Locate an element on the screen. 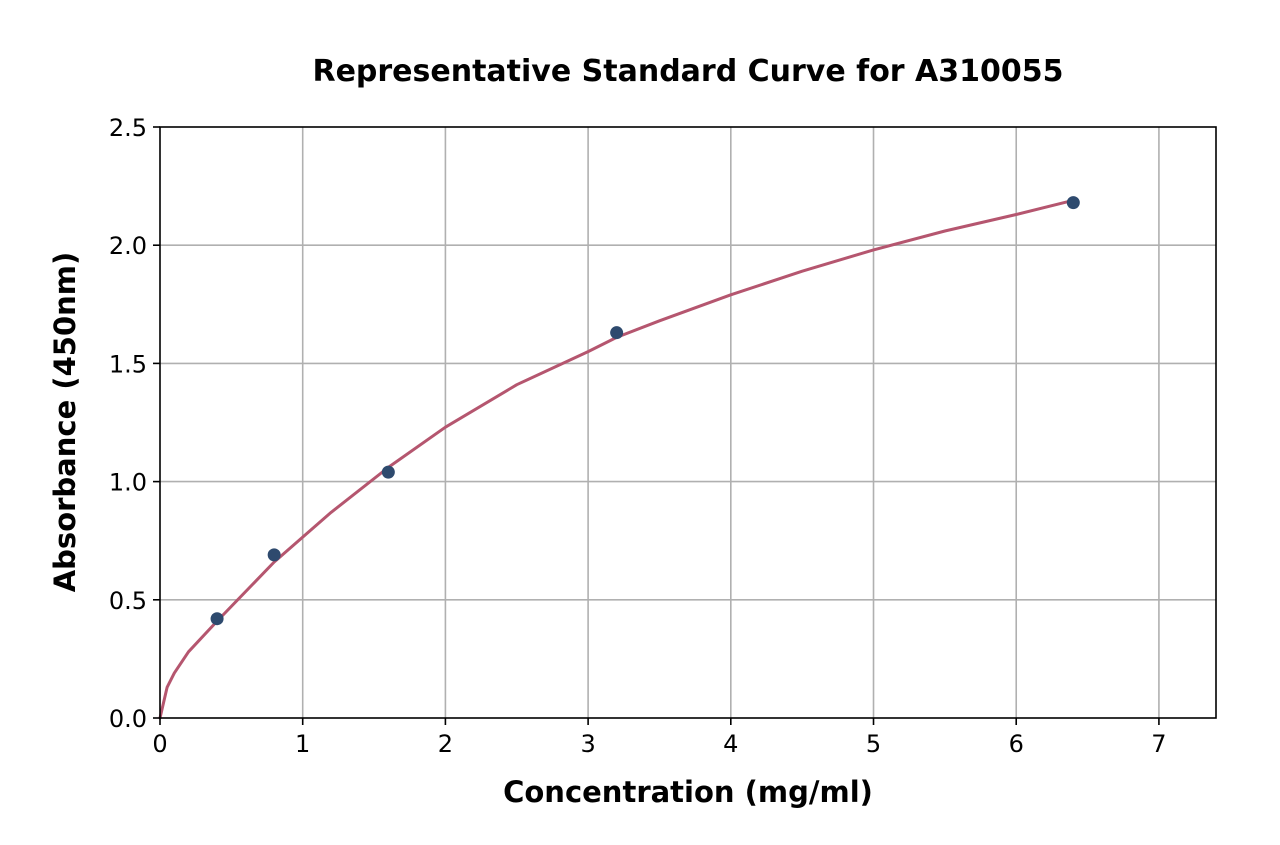 This screenshot has height=845, width=1280. x-axis-label: Concentration (mg/ml) is located at coordinates (688, 792).